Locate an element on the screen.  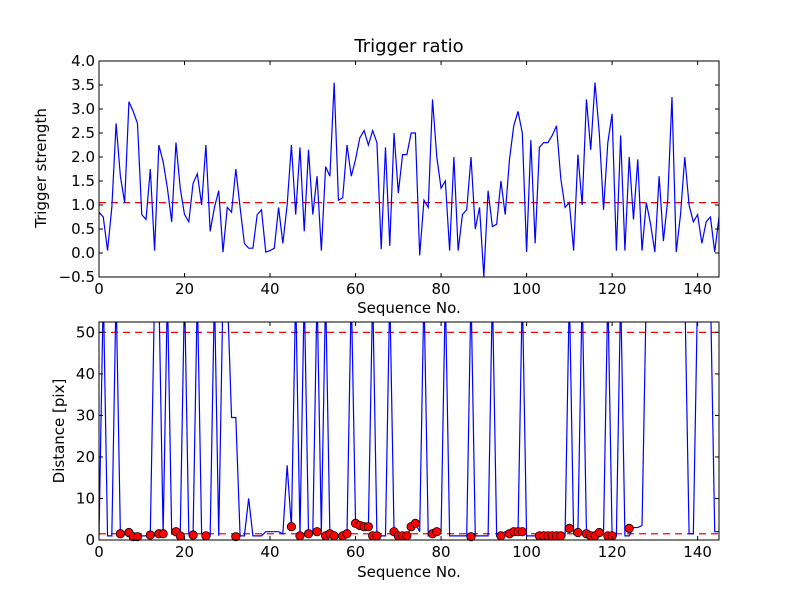
y-tick-label: 20 is located at coordinates (85, 457).